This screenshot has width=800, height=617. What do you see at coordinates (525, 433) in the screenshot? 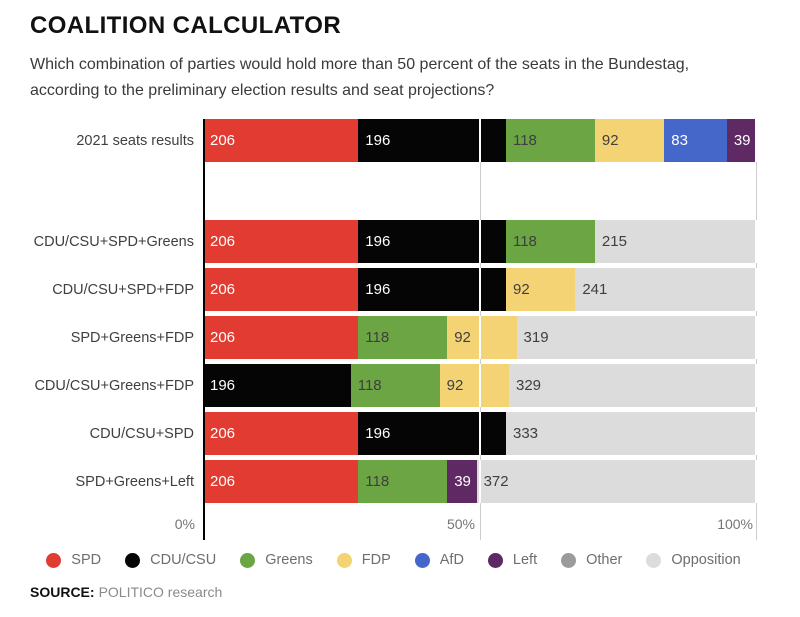
I see `segment-value: 333` at bounding box center [525, 433].